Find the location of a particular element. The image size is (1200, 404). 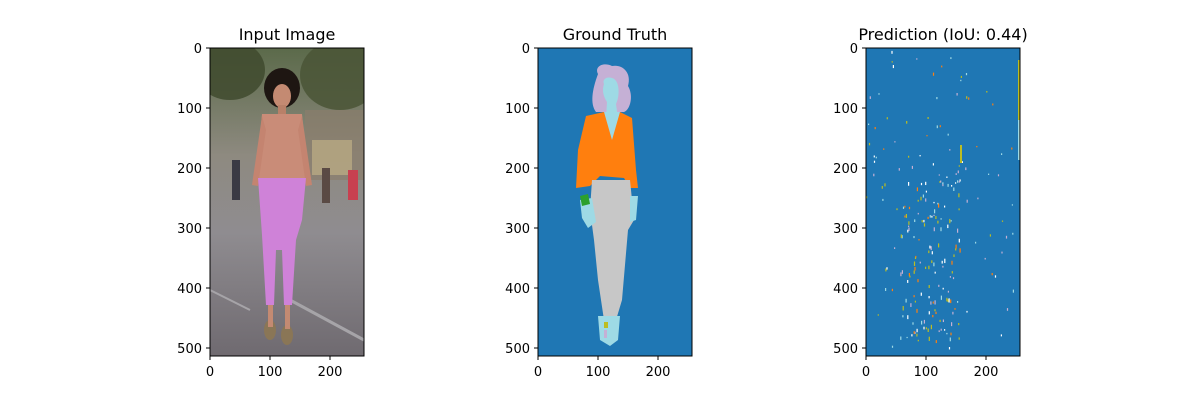

ground-truth-mask is located at coordinates (615, 202).